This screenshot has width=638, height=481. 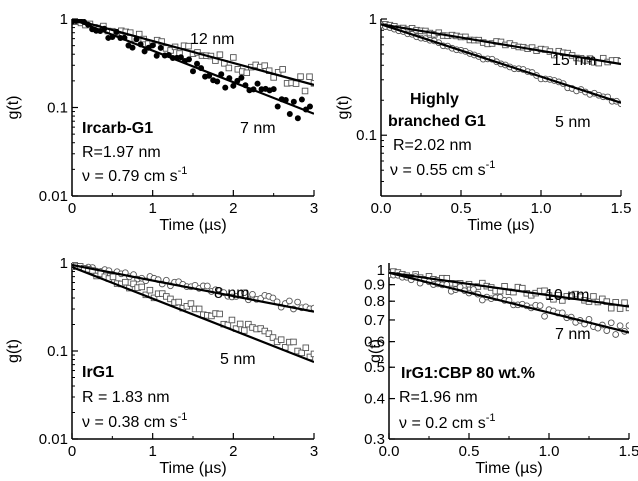 What do you see at coordinates (374, 342) in the screenshot?
I see `y-tick-label: 0.6` at bounding box center [374, 342].